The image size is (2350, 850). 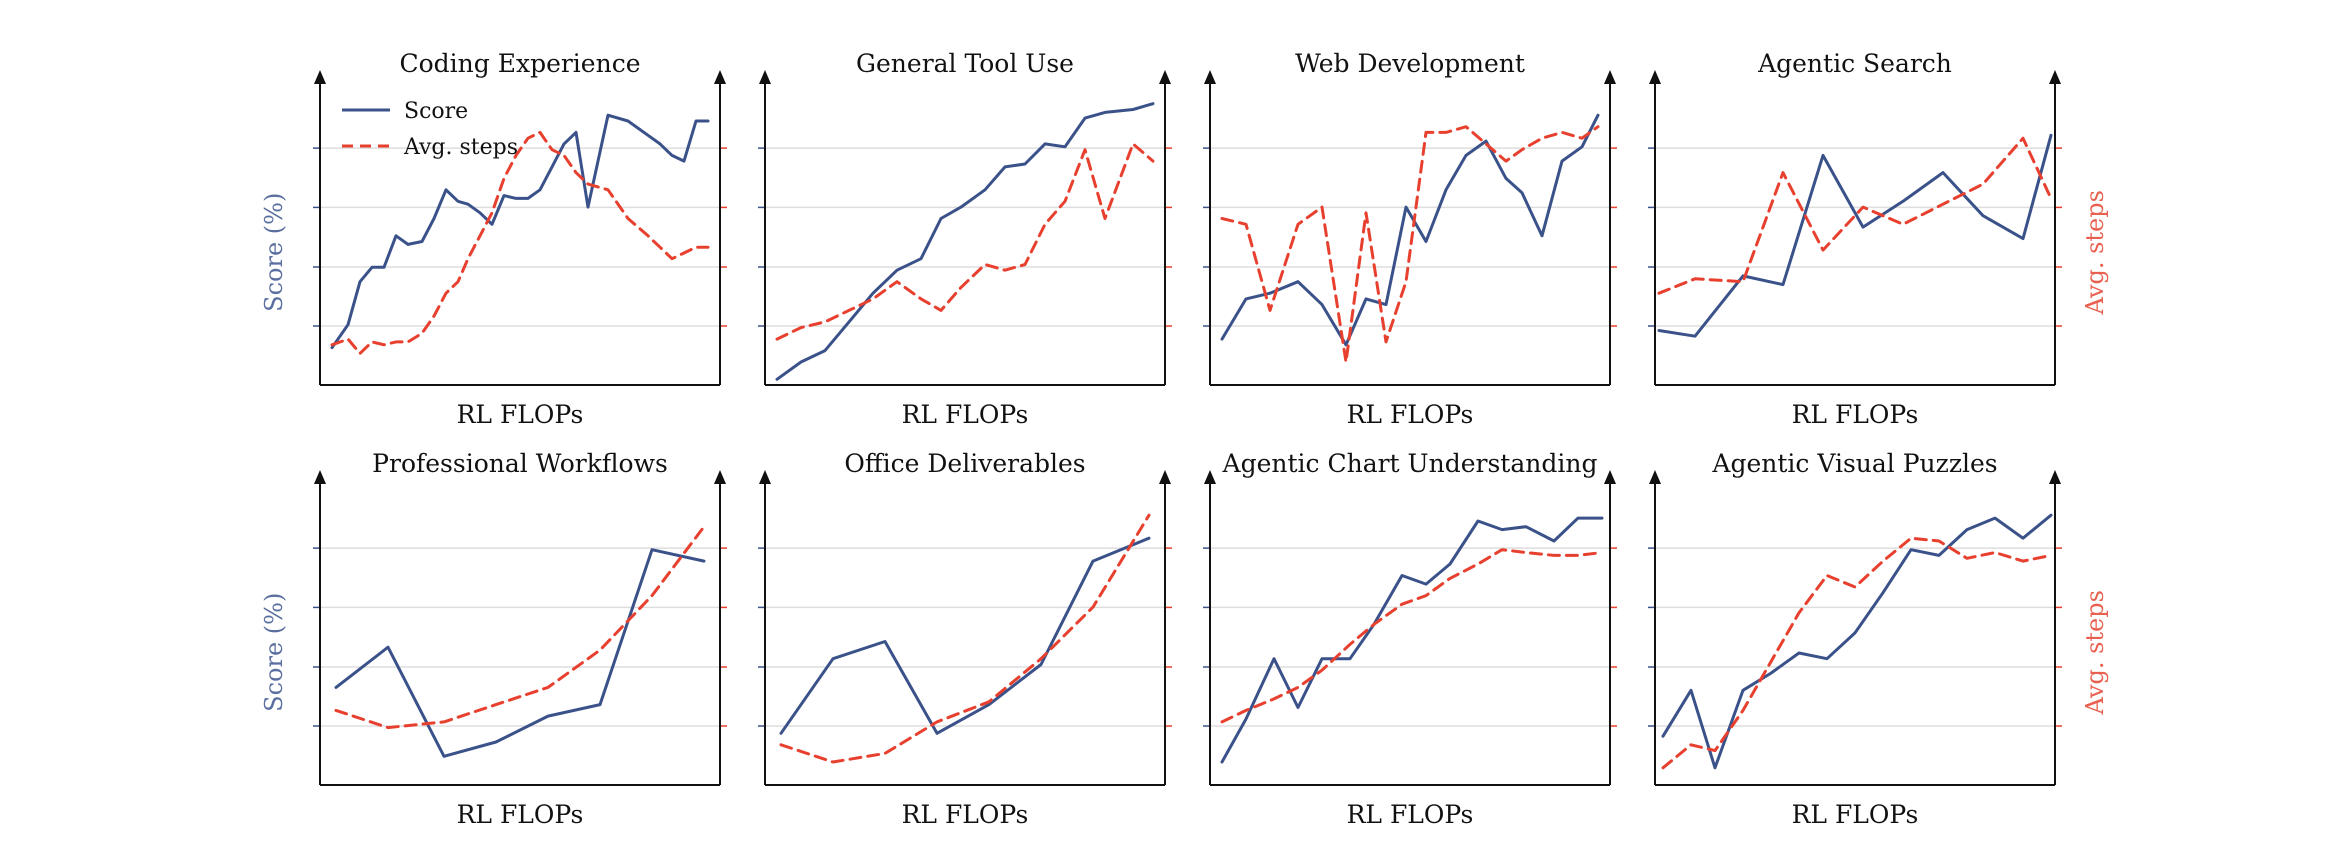 I want to click on web-development-steps-line, so click(x=1410, y=244).